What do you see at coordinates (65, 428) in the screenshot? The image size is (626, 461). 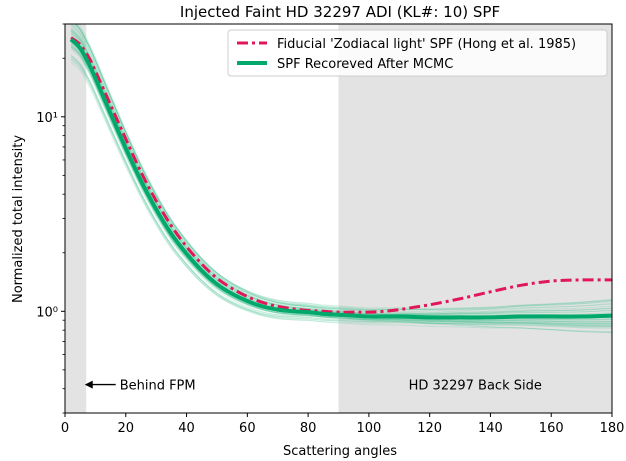 I see `x-tick-label: 0` at bounding box center [65, 428].